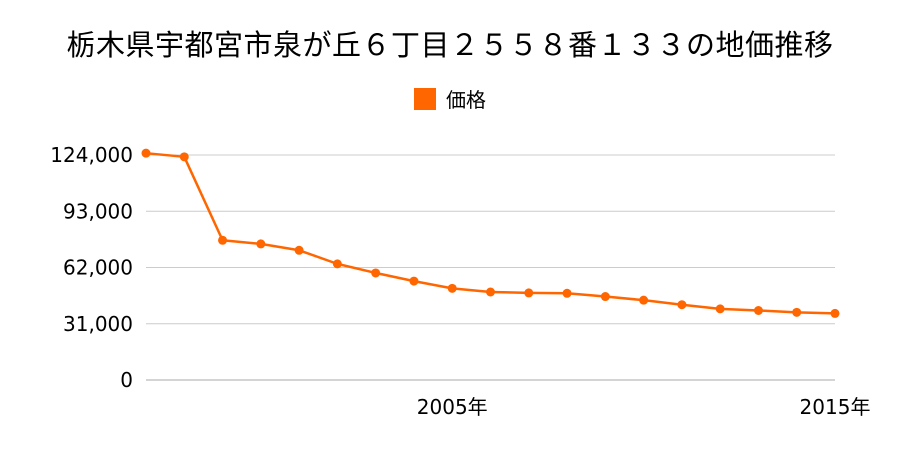 This screenshot has width=900, height=450. I want to click on x-axis-tick-labels: 2005年 2015年, so click(644, 407).